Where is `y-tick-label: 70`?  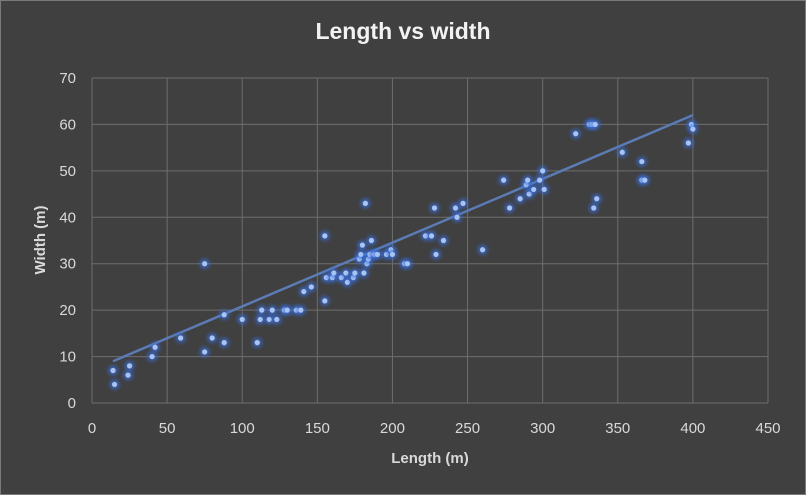
y-tick-label: 70 is located at coordinates (67, 78).